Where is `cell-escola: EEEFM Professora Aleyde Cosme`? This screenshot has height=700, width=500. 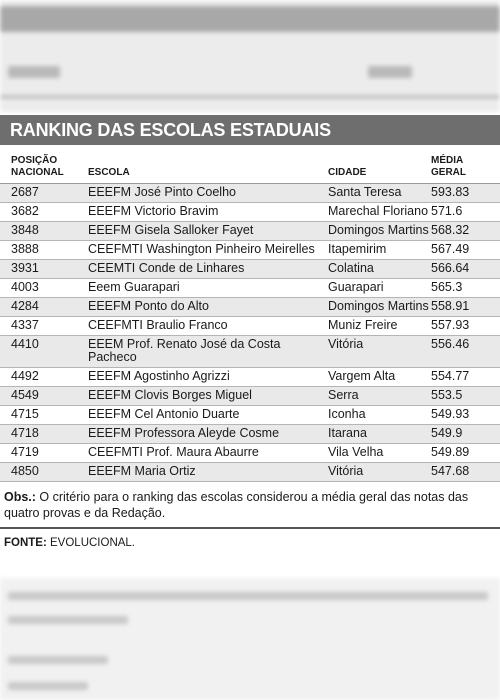 cell-escola: EEEFM Professora Aleyde Cosme is located at coordinates (208, 434).